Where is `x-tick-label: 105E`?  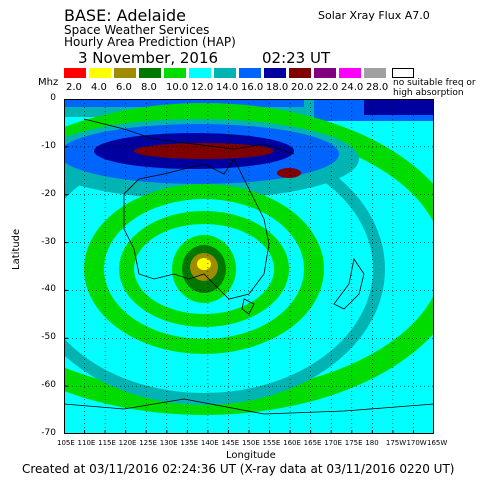
x-tick-label: 105E is located at coordinates (66, 443).